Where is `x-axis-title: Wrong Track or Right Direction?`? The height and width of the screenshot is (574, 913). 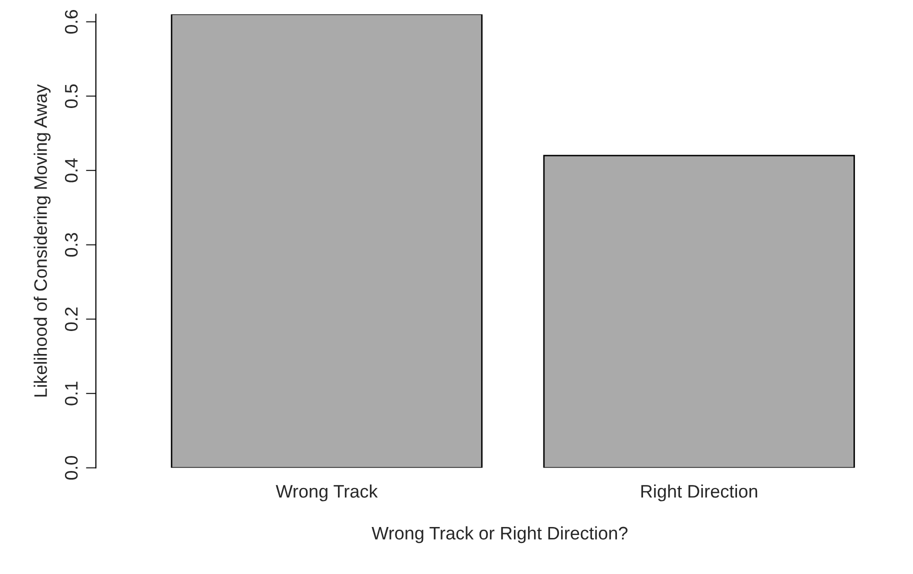
x-axis-title: Wrong Track or Right Direction? is located at coordinates (500, 535).